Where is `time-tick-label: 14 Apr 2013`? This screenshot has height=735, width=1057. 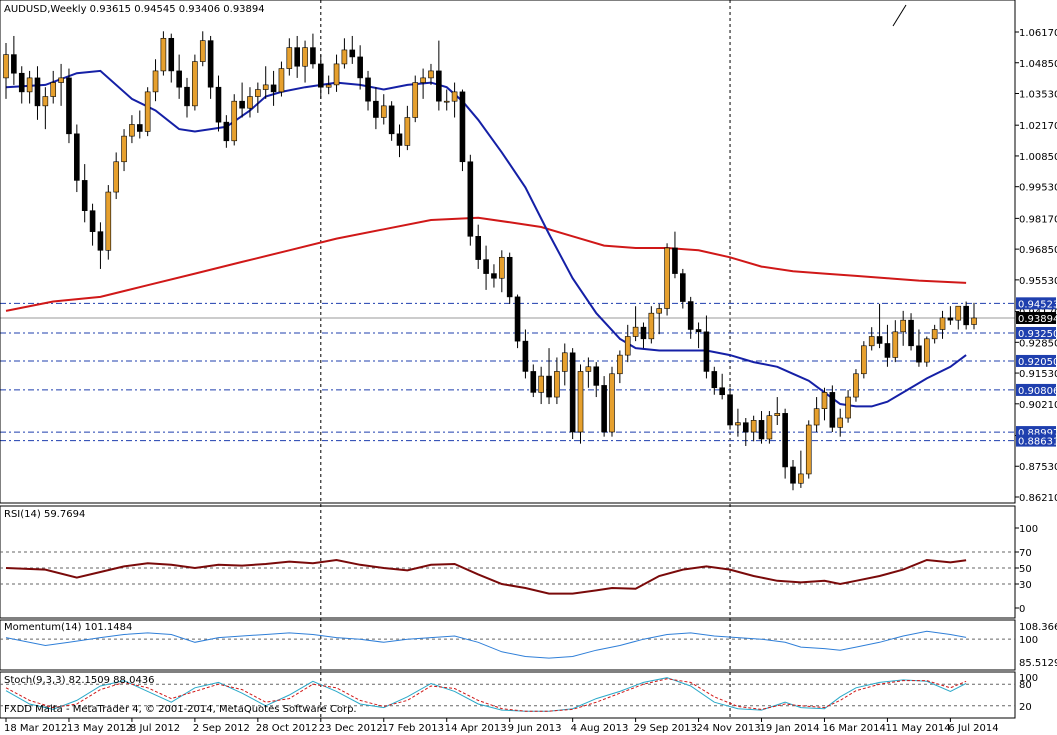
time-tick-label: 14 Apr 2013 is located at coordinates (476, 728).